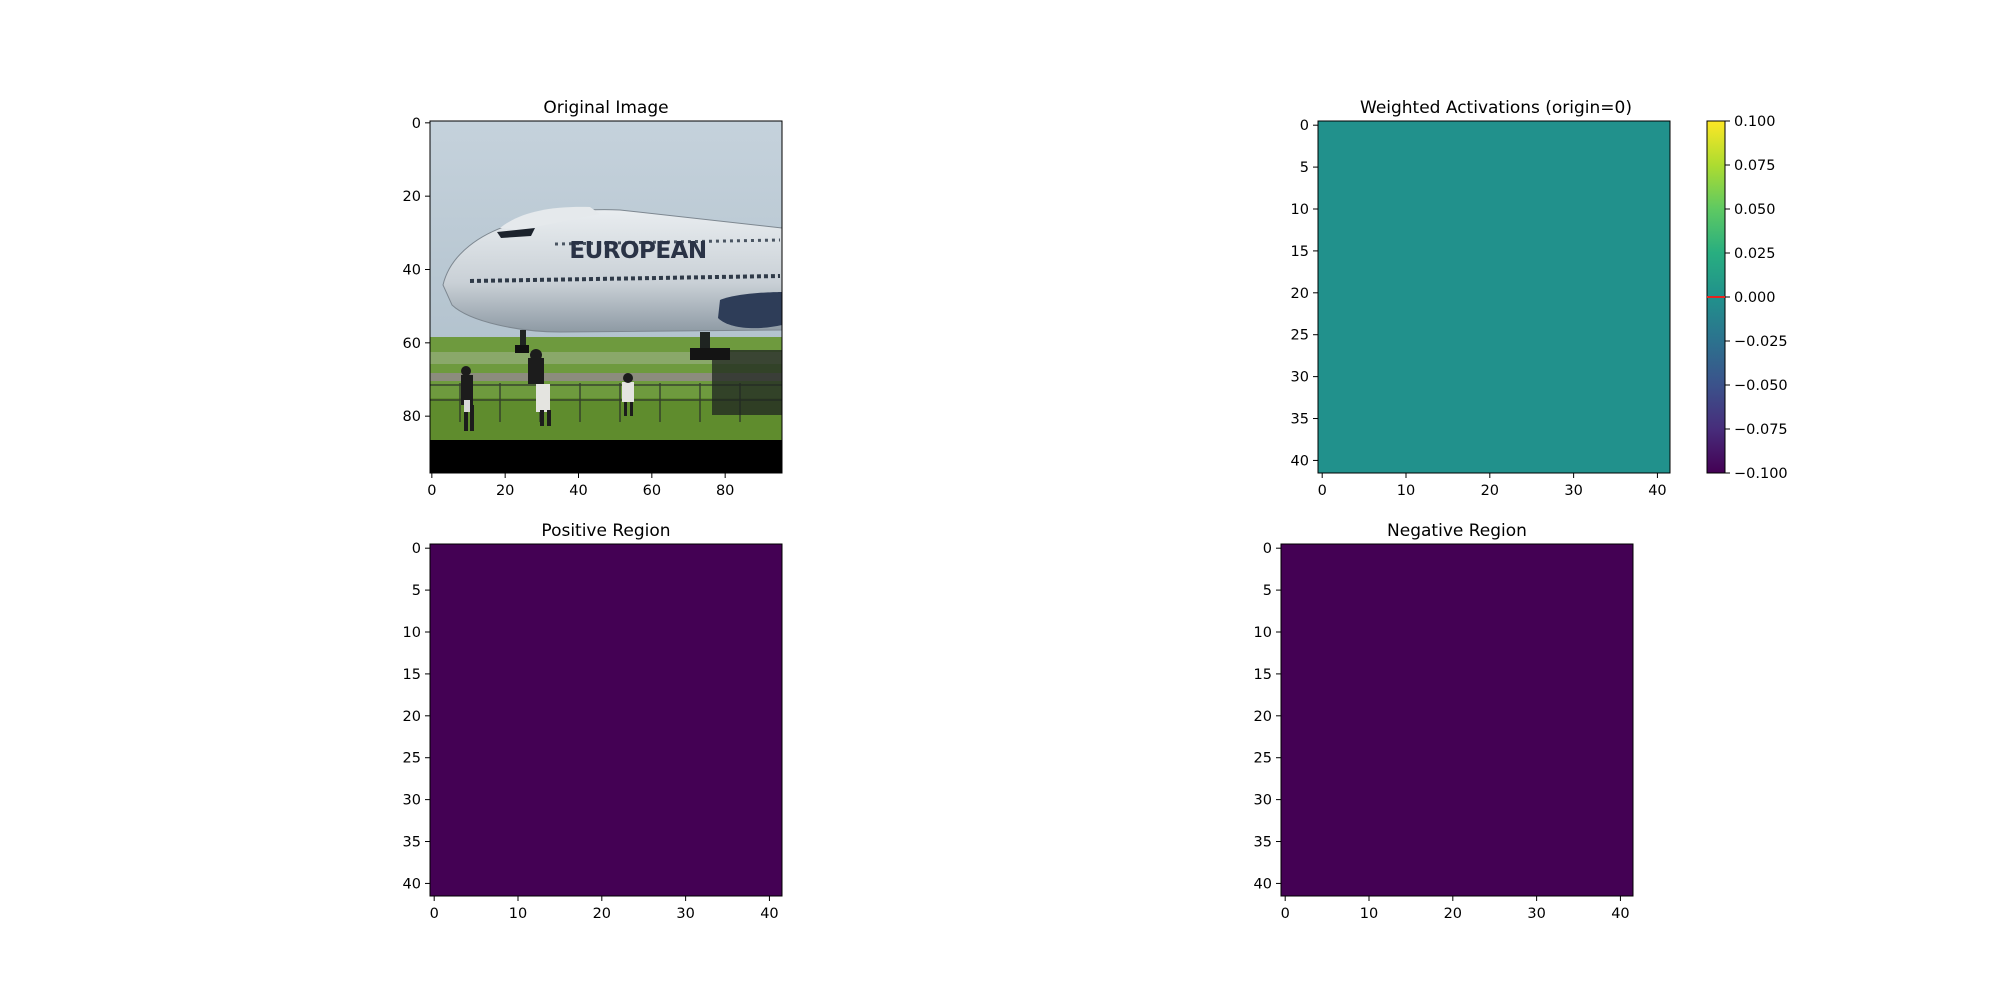 The image size is (2000, 1000). What do you see at coordinates (1761, 386) in the screenshot?
I see `colorbar-tick-label: −0.050` at bounding box center [1761, 386].